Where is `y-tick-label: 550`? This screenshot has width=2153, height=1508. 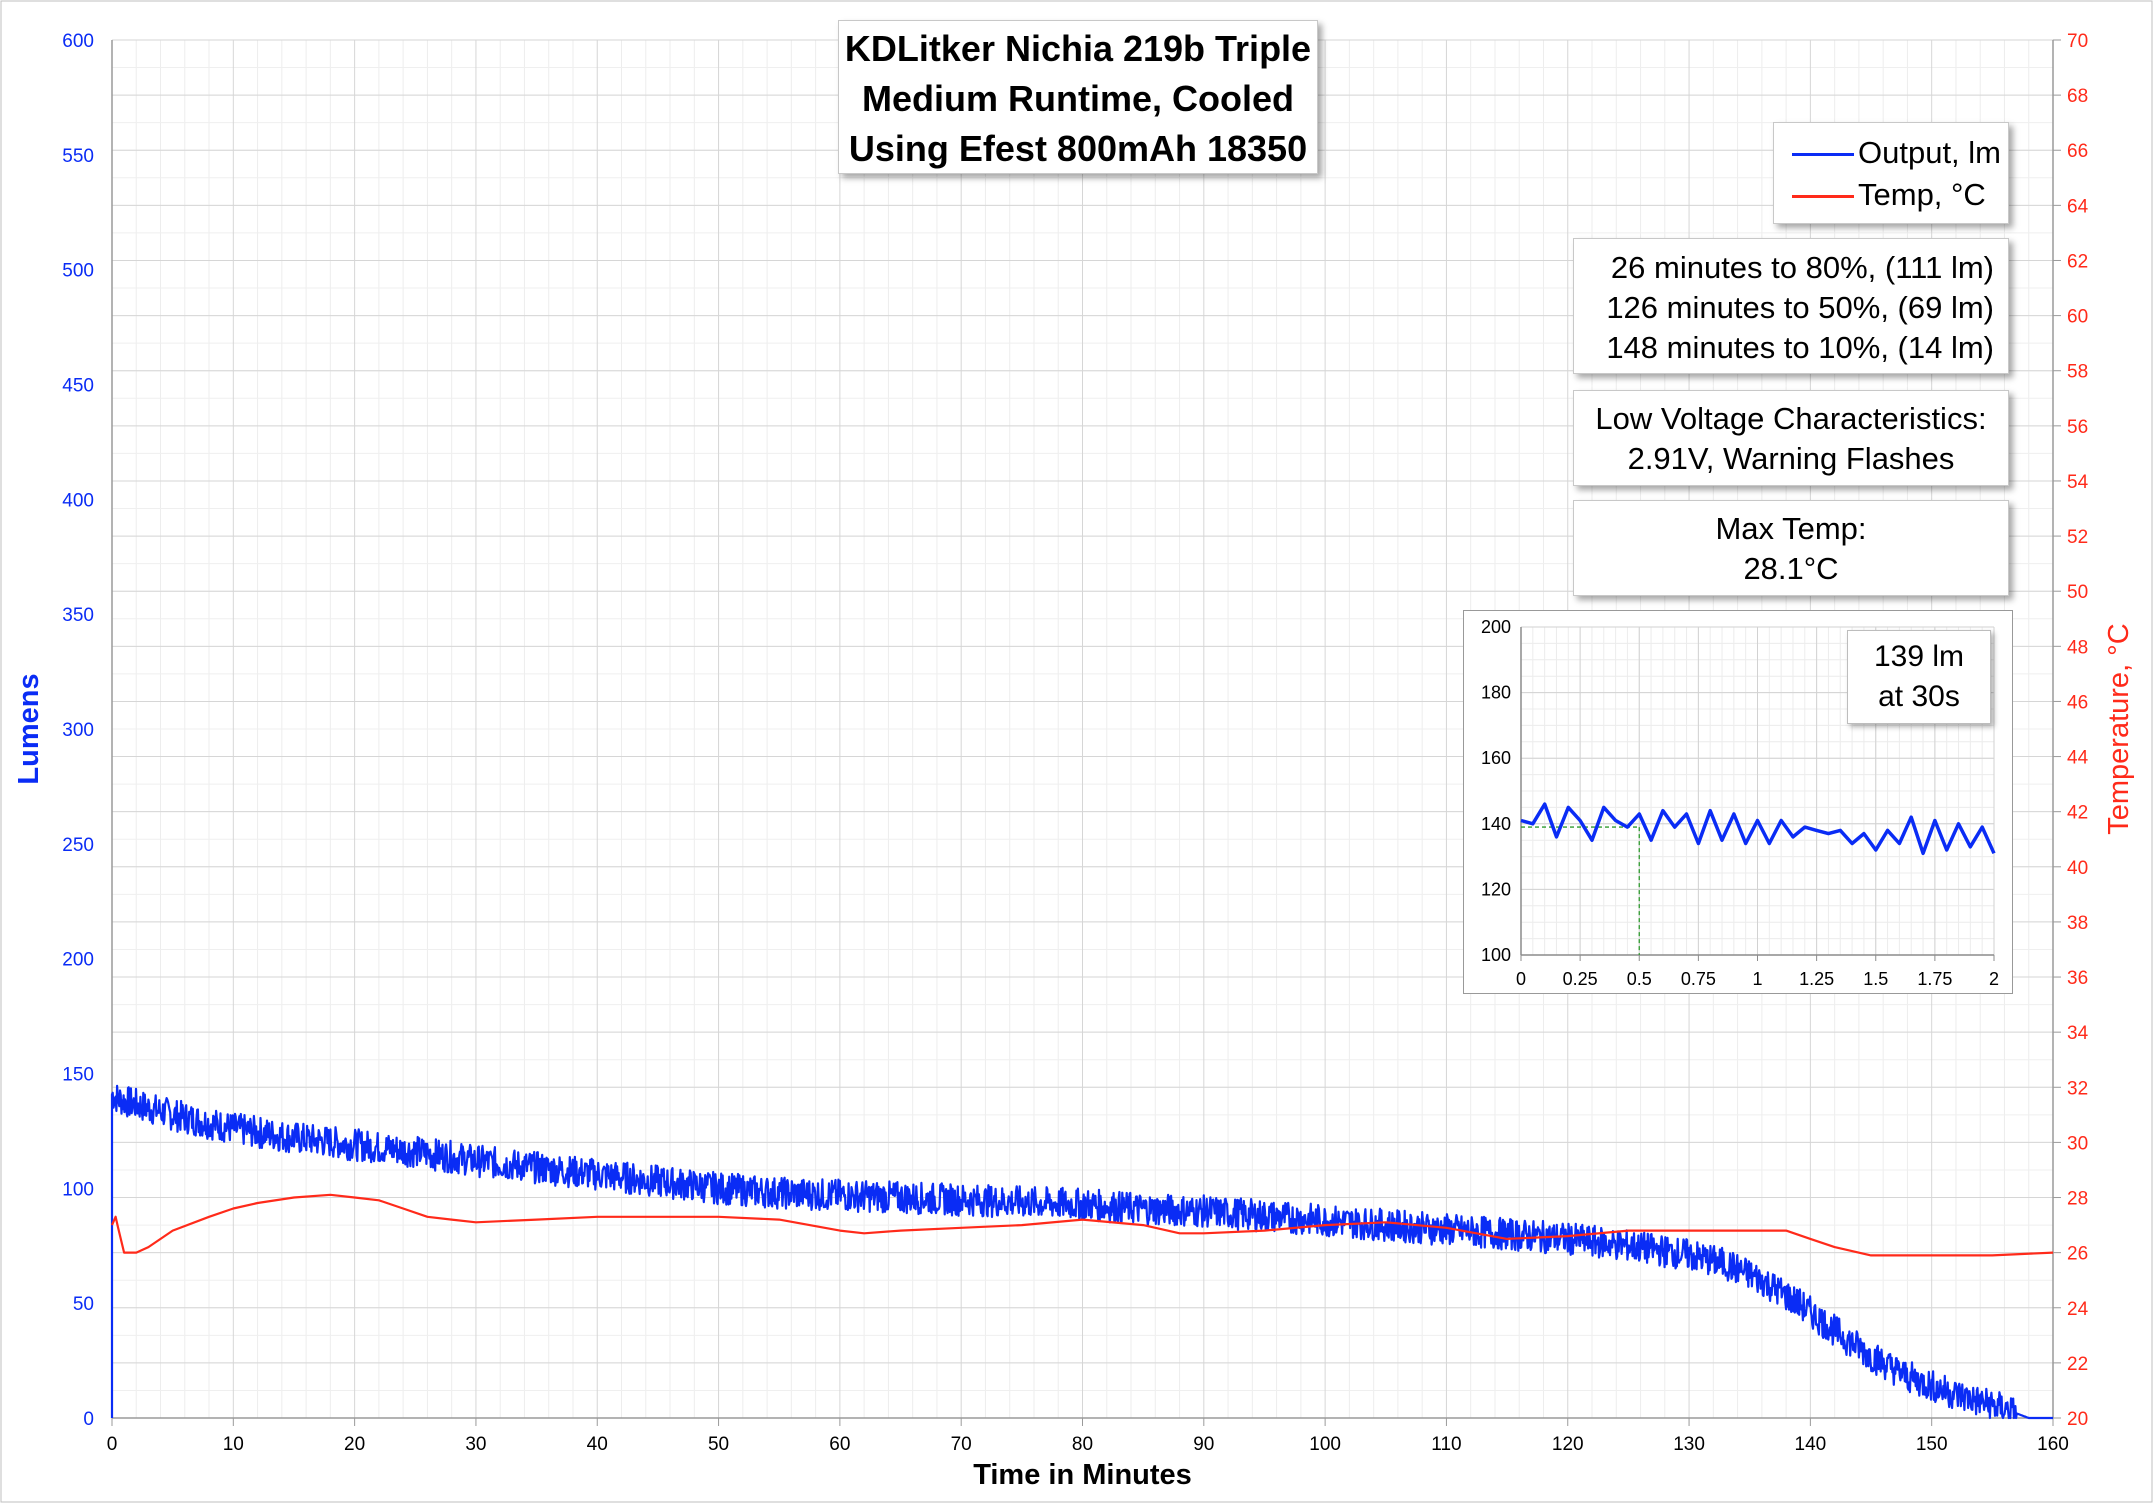
y-tick-label: 550 is located at coordinates (78, 156).